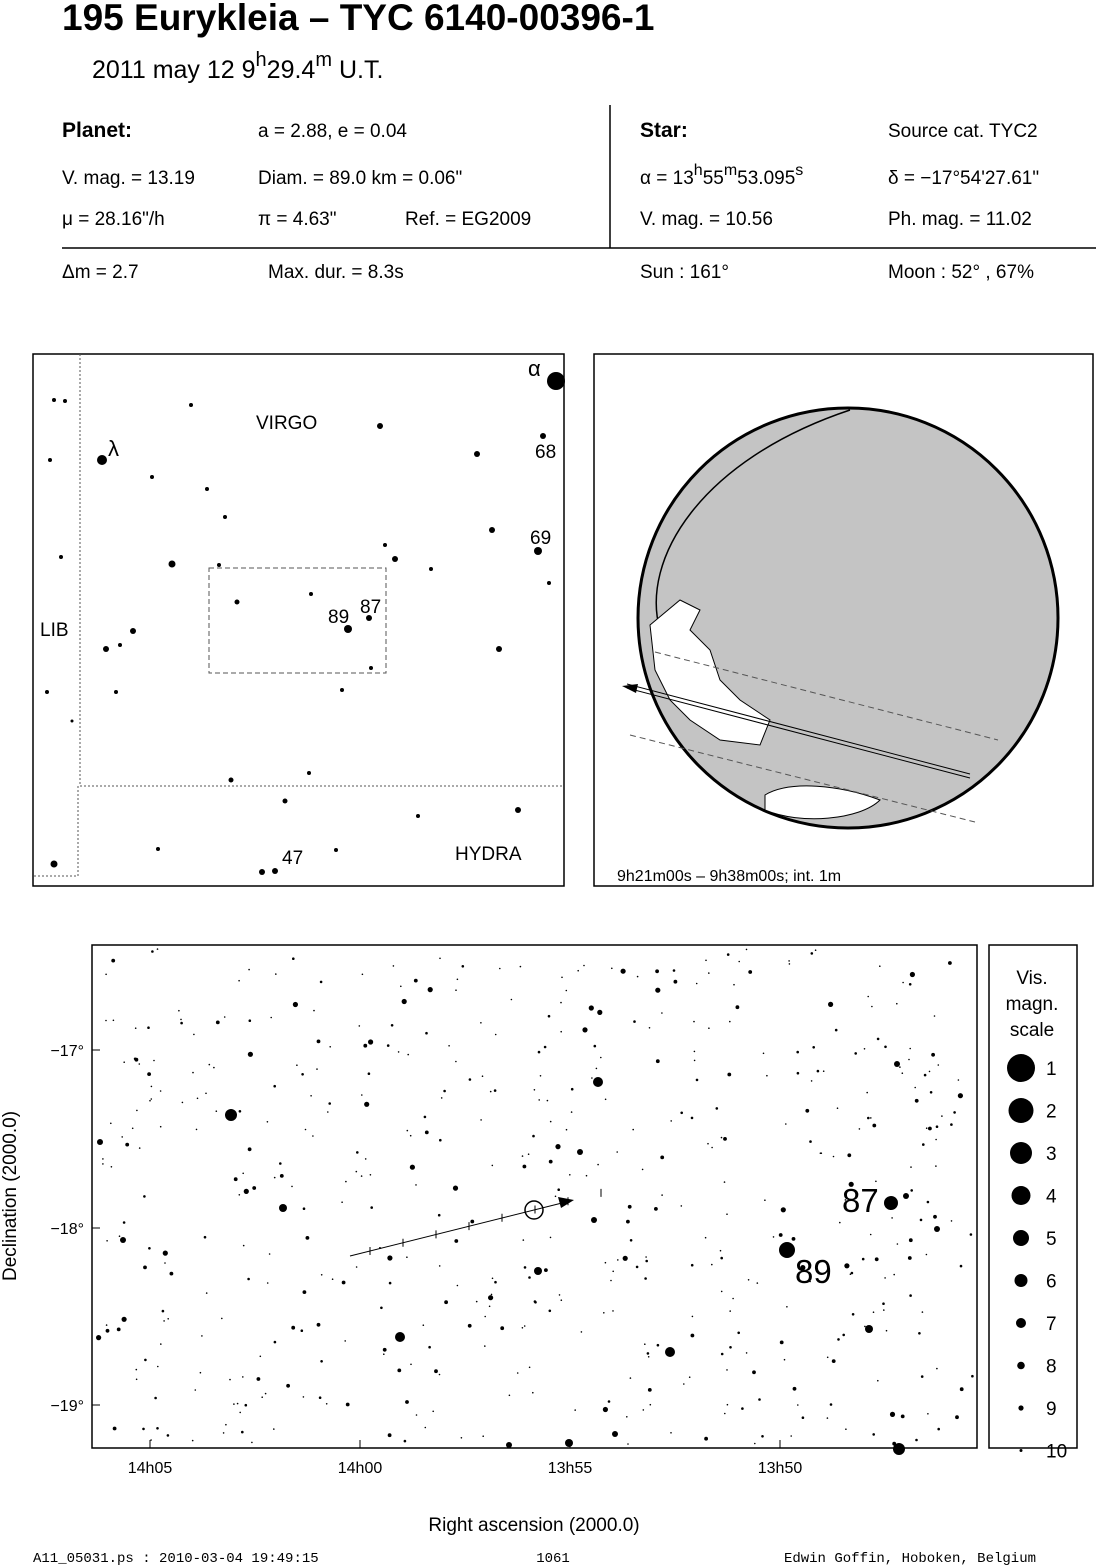  What do you see at coordinates (570, 1468) in the screenshot?
I see `x-tick-label: 13h55` at bounding box center [570, 1468].